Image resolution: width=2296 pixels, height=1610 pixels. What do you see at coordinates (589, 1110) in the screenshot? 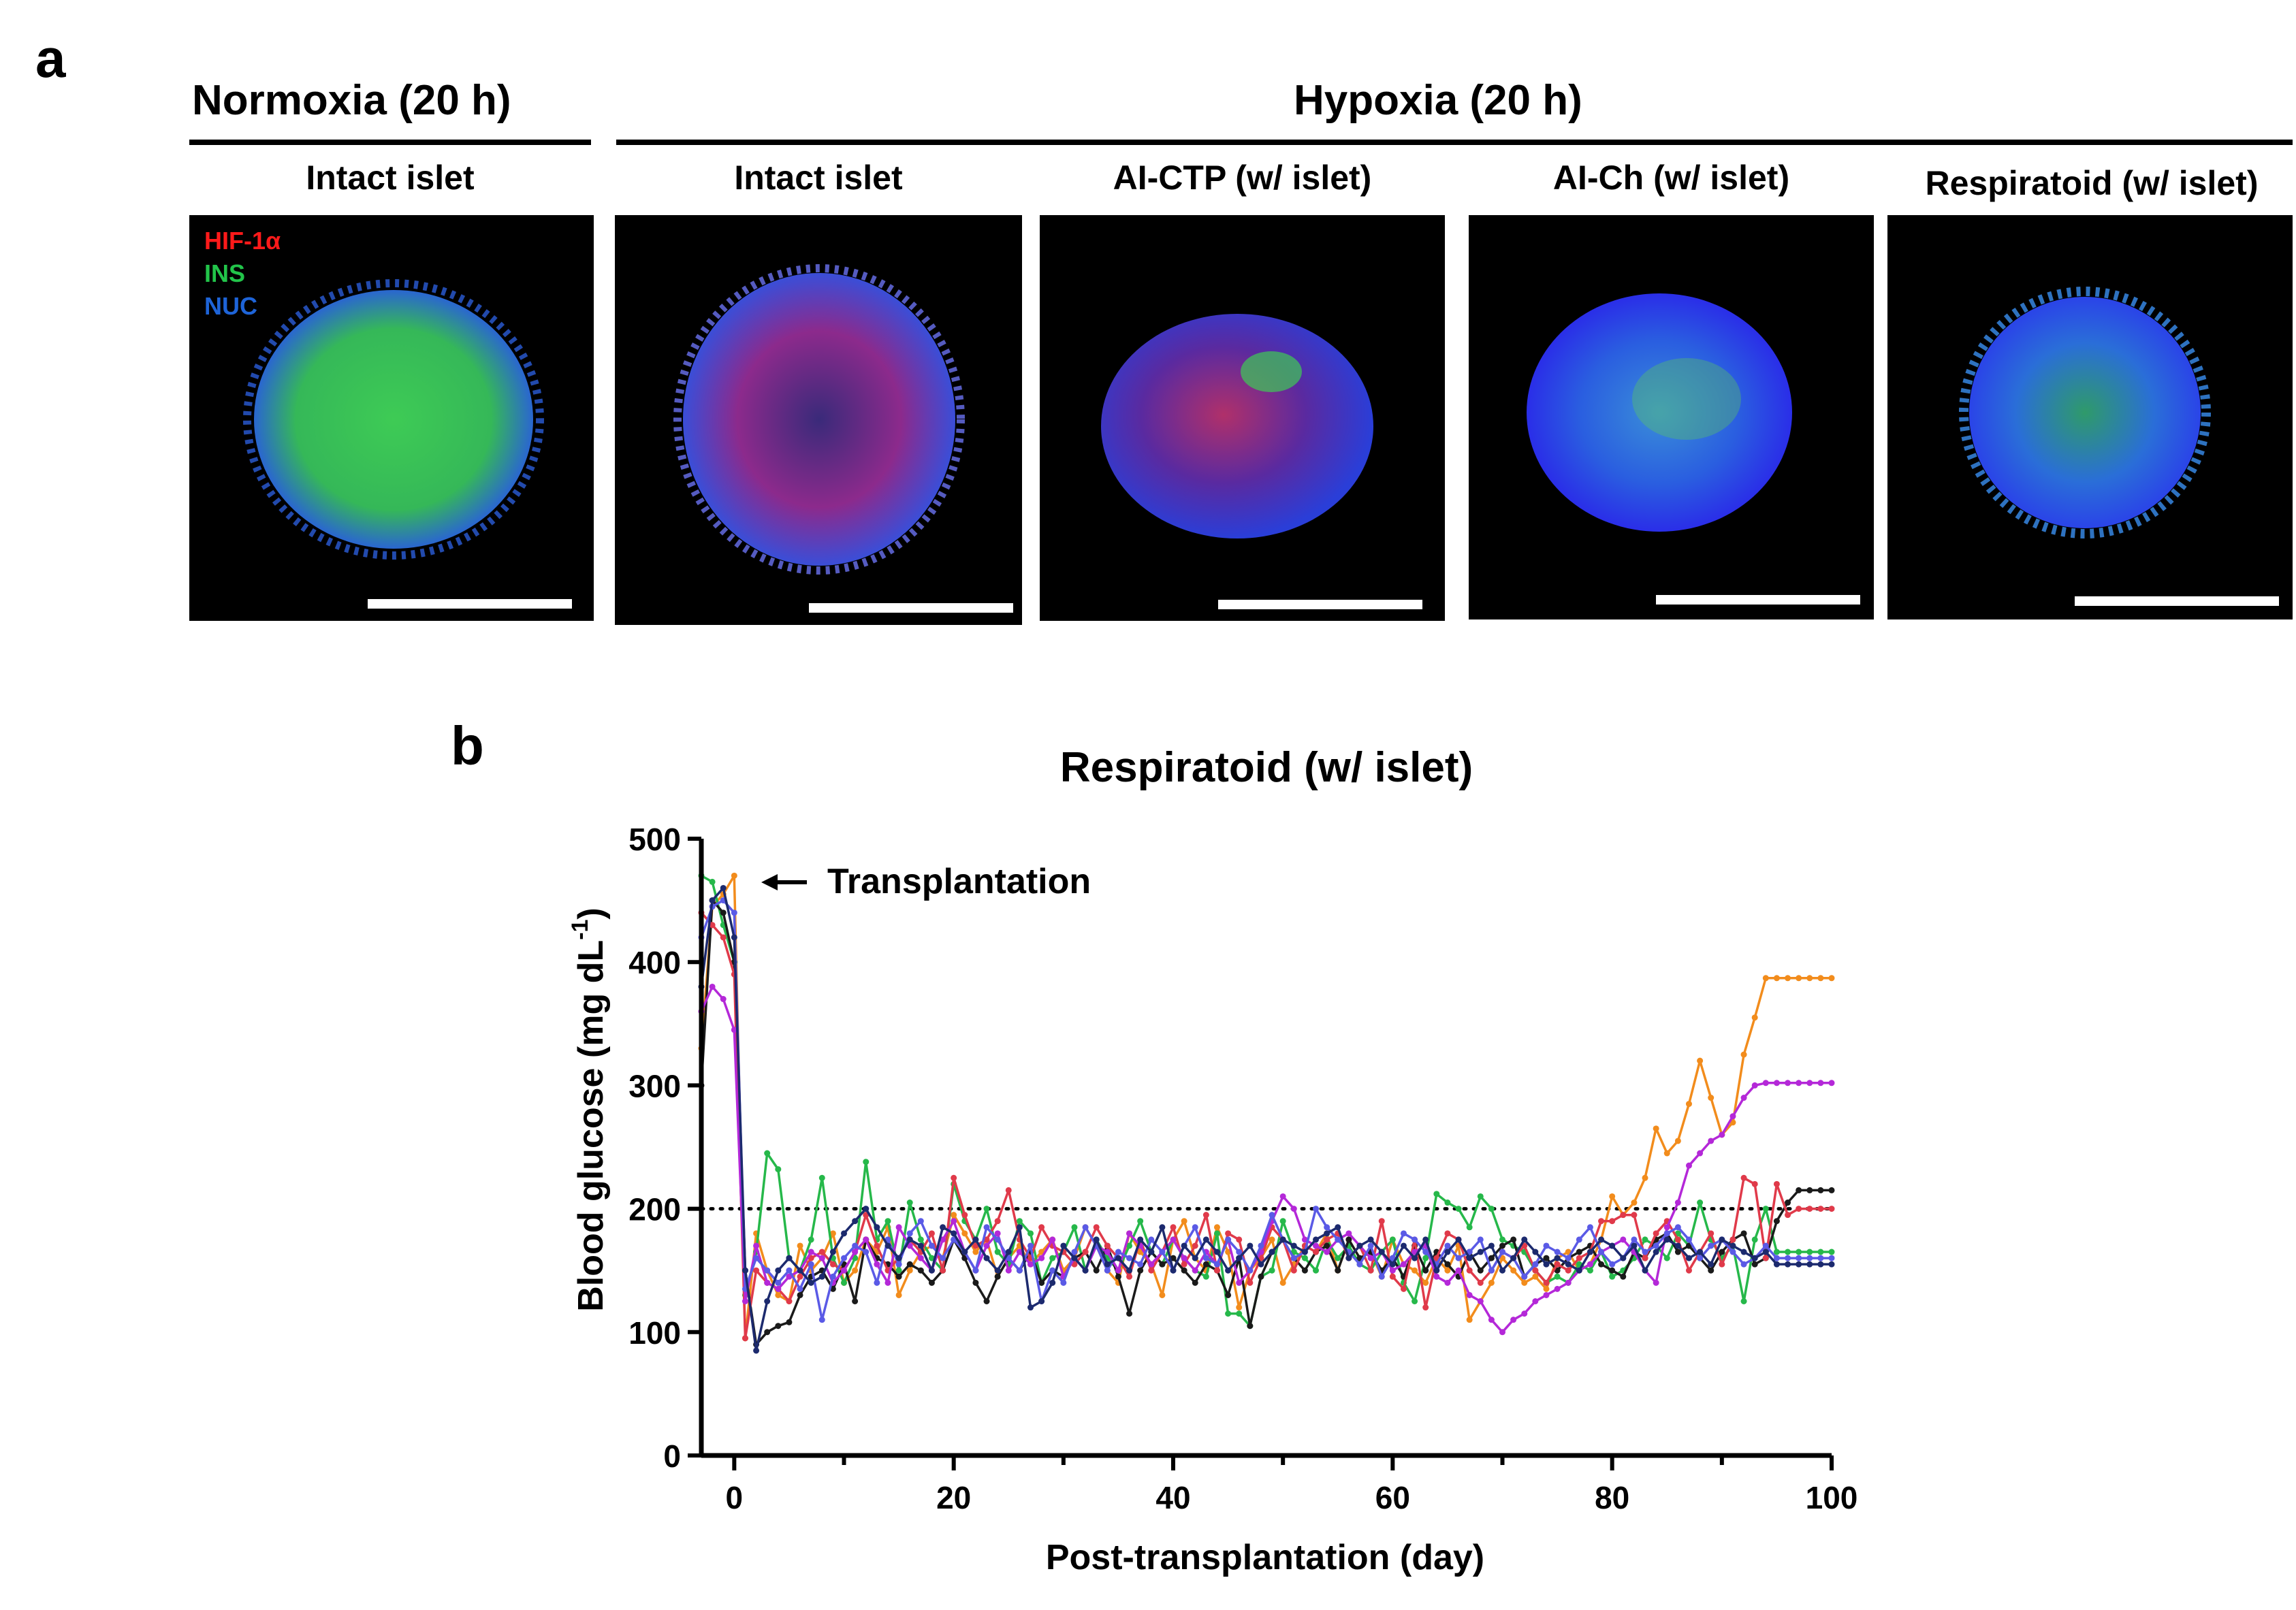
I see `y-axis-label: Blood glucose (mg dL-1)` at bounding box center [589, 1110].